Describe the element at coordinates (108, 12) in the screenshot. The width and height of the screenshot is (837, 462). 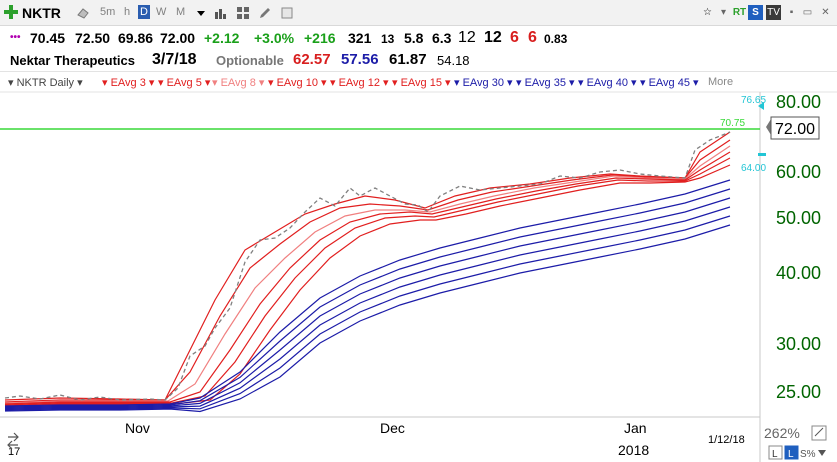
I see `interval-5m: 5m` at that location.